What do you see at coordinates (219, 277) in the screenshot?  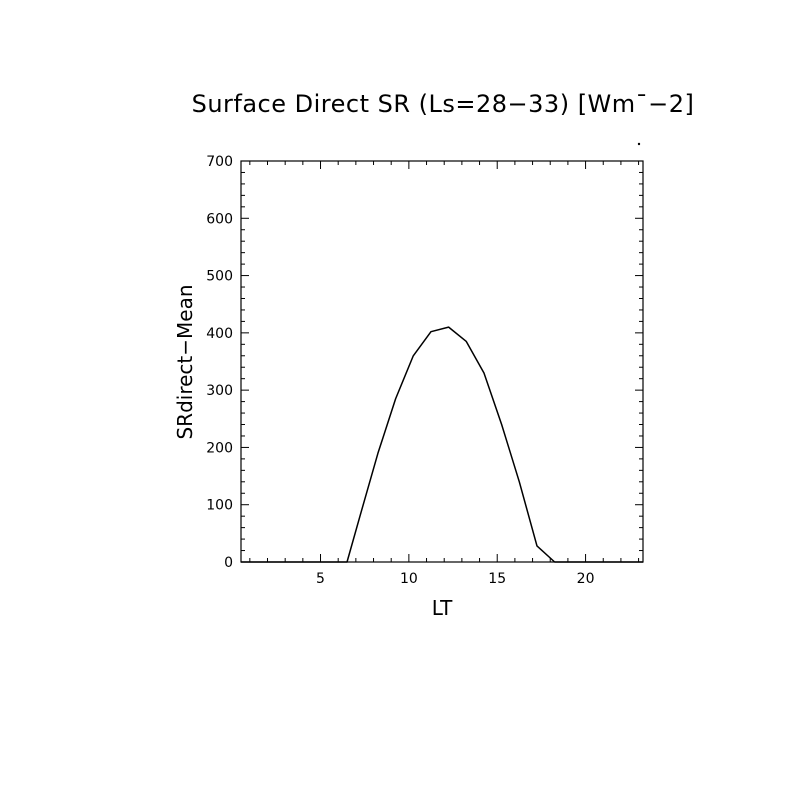 I see `y-tick-label: 500` at bounding box center [219, 277].